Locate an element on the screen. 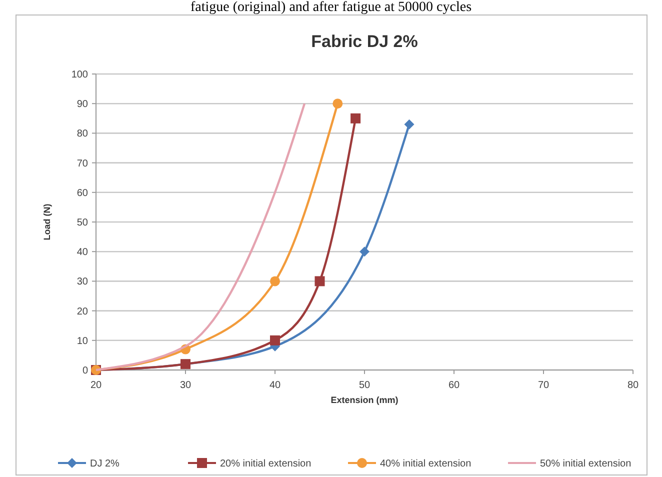  y-tick-label: 50 is located at coordinates (82, 223).